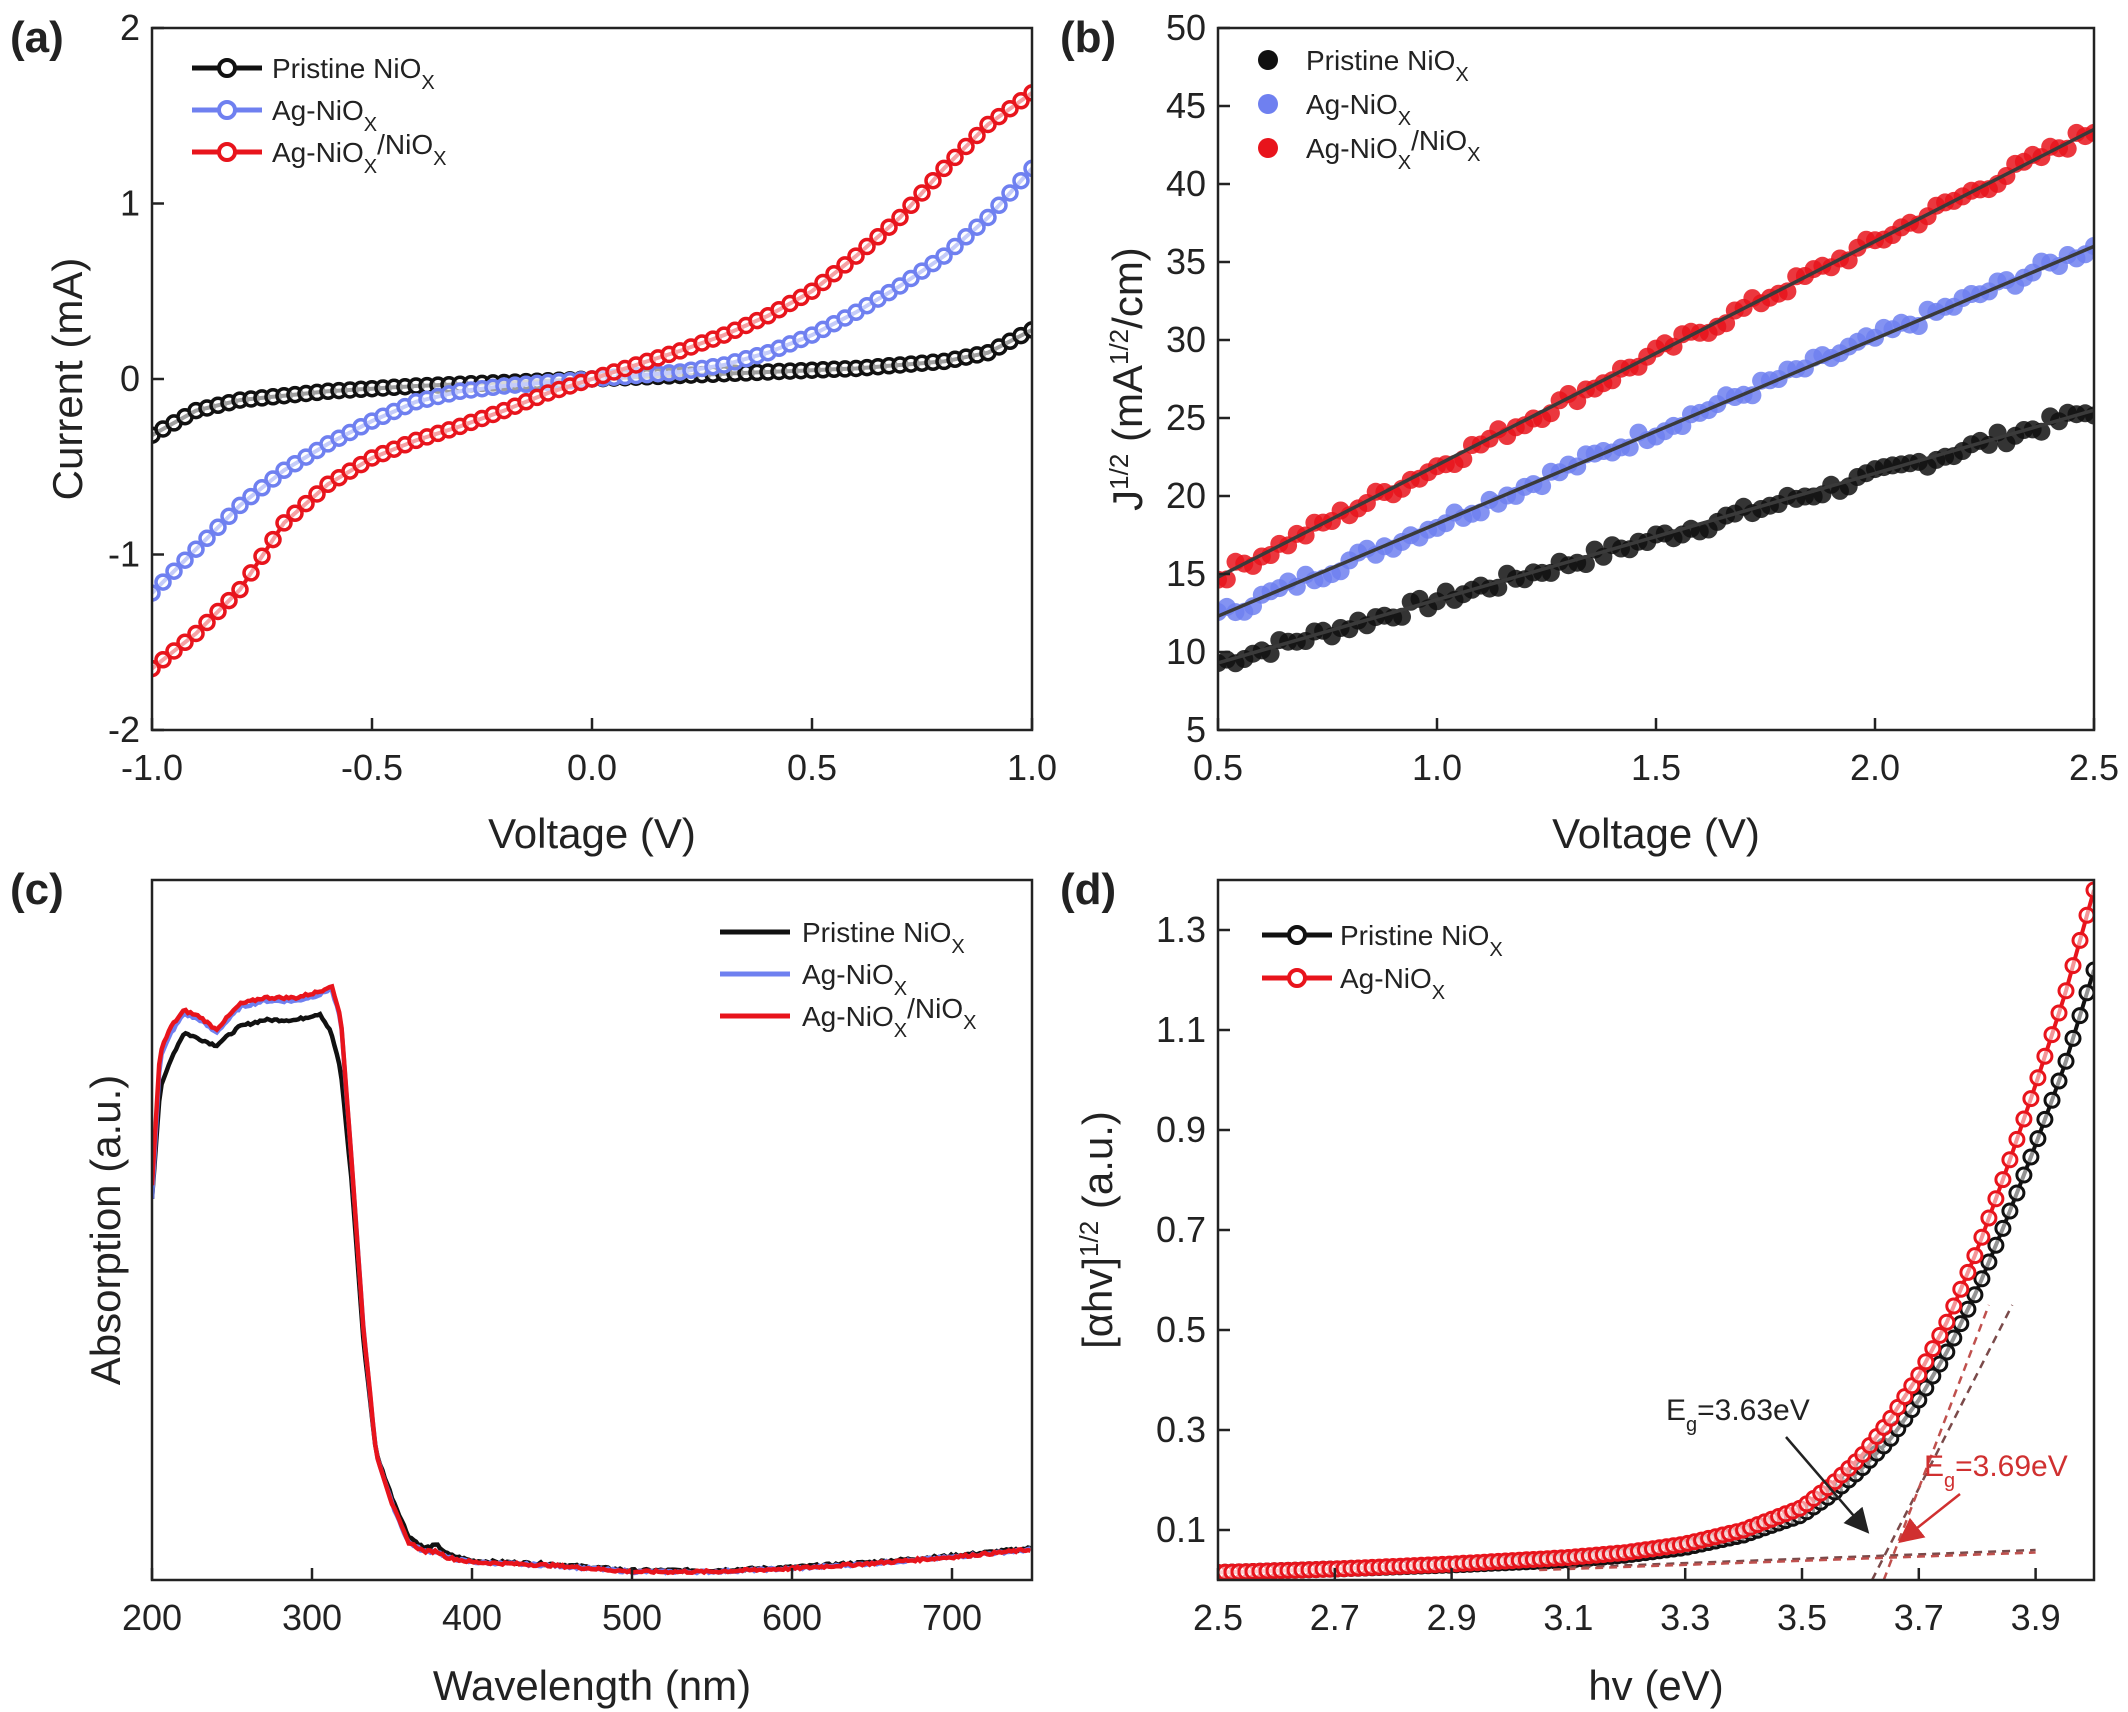  What do you see at coordinates (1297, 978) in the screenshot?
I see `legend-d-ag-marker` at bounding box center [1297, 978].